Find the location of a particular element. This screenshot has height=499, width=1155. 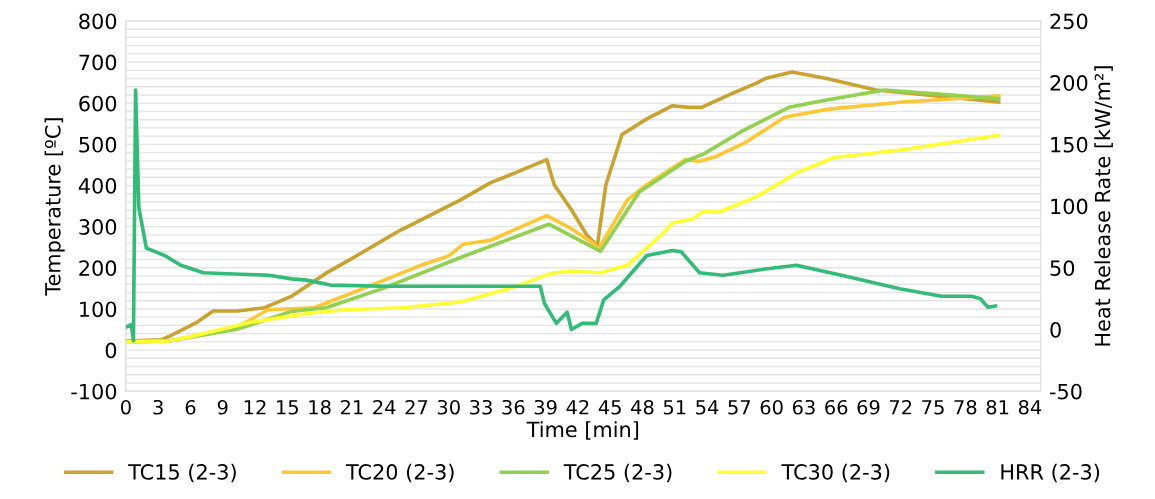

x-tick-label: 36 is located at coordinates (513, 407).